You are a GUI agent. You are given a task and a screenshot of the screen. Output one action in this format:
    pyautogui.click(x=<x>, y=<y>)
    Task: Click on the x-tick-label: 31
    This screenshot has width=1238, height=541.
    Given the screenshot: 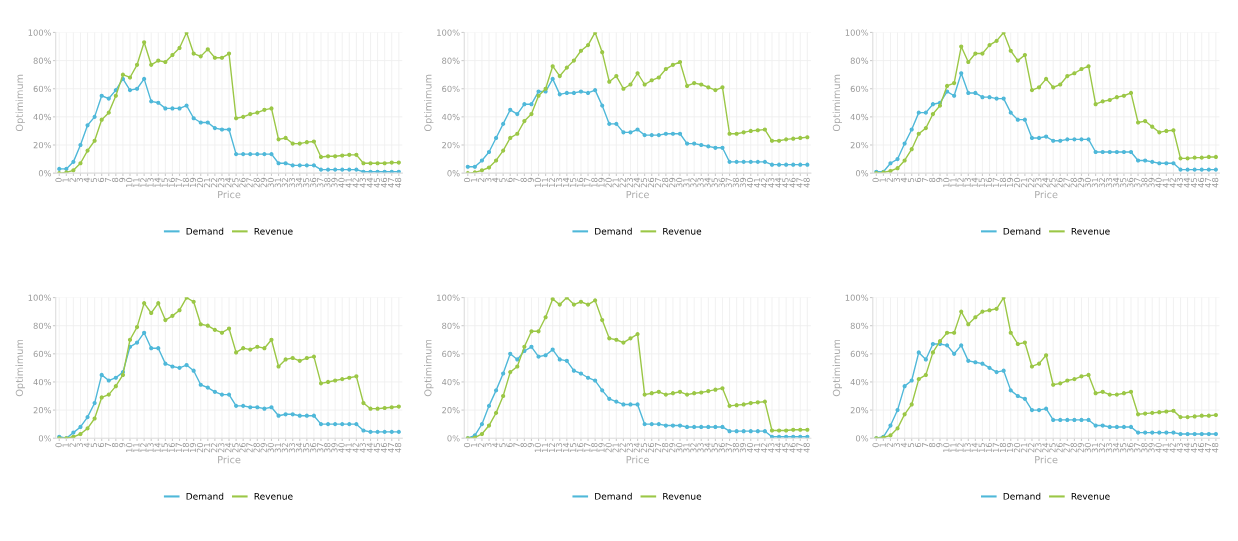 What is the action you would take?
    pyautogui.click(x=277, y=448)
    